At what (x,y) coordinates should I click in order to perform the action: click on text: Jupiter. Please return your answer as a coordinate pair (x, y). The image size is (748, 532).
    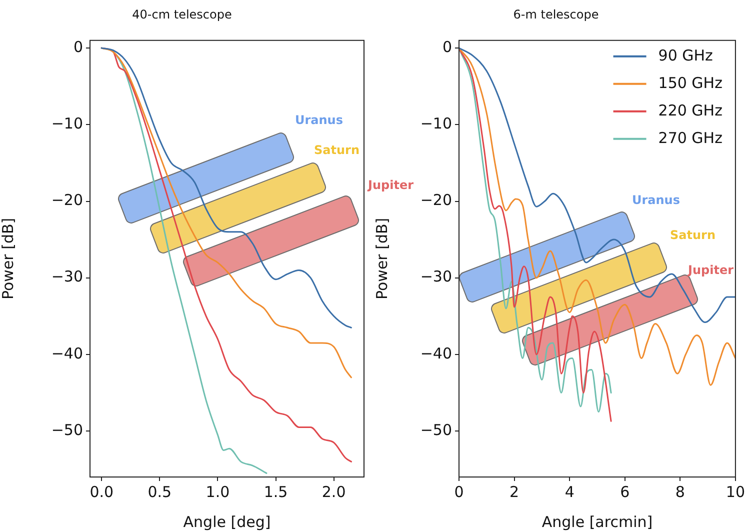
    Looking at the image, I should click on (391, 185).